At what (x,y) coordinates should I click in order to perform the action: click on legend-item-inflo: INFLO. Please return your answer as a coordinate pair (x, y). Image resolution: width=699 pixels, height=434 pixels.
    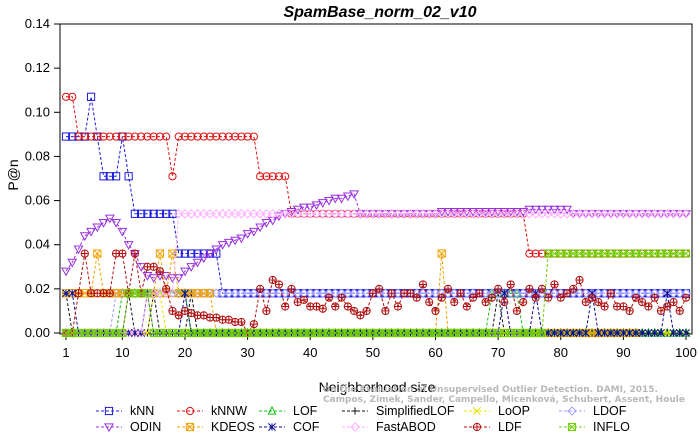
    Looking at the image, I should click on (594, 427).